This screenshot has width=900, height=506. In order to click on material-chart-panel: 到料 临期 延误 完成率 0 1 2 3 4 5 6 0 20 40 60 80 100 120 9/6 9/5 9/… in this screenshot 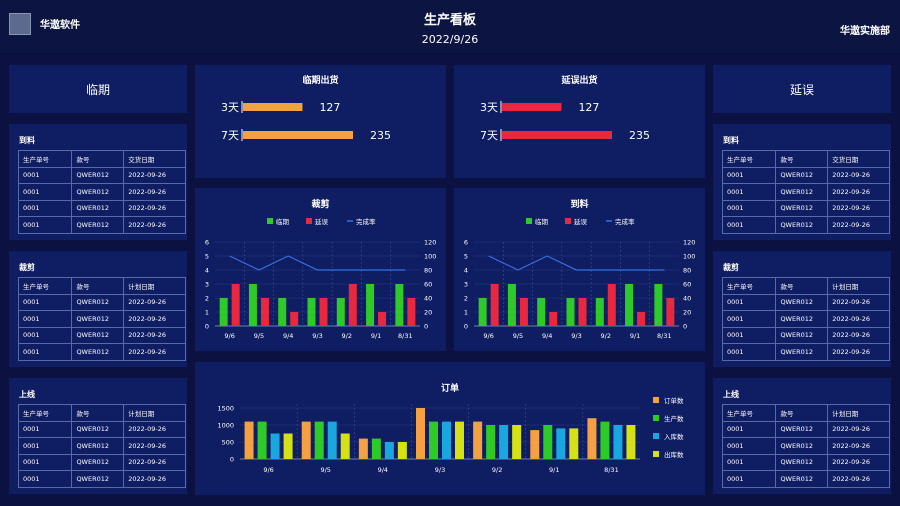, I will do `click(579, 269)`.